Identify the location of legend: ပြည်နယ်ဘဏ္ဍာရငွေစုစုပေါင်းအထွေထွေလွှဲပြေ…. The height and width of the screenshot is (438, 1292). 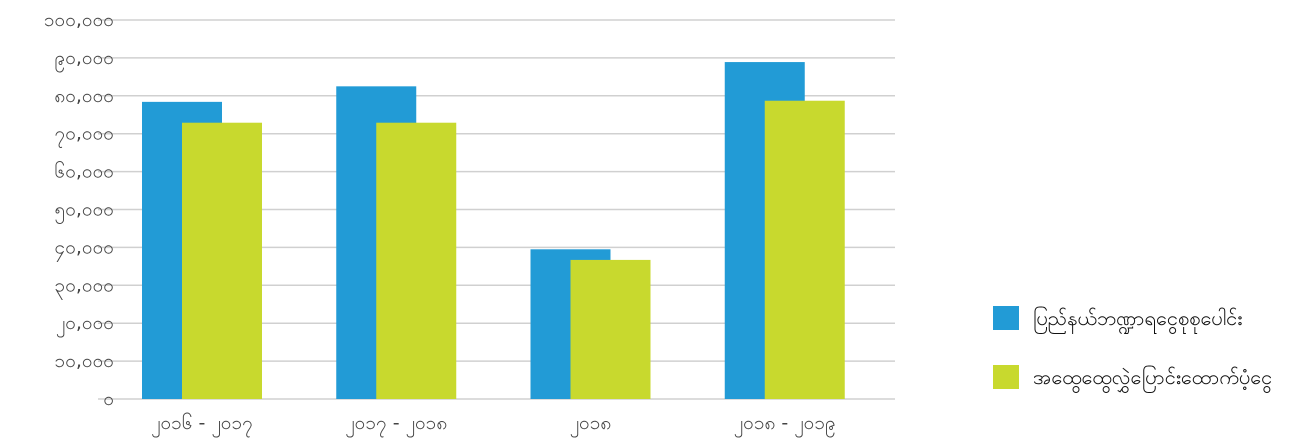
(1132, 349).